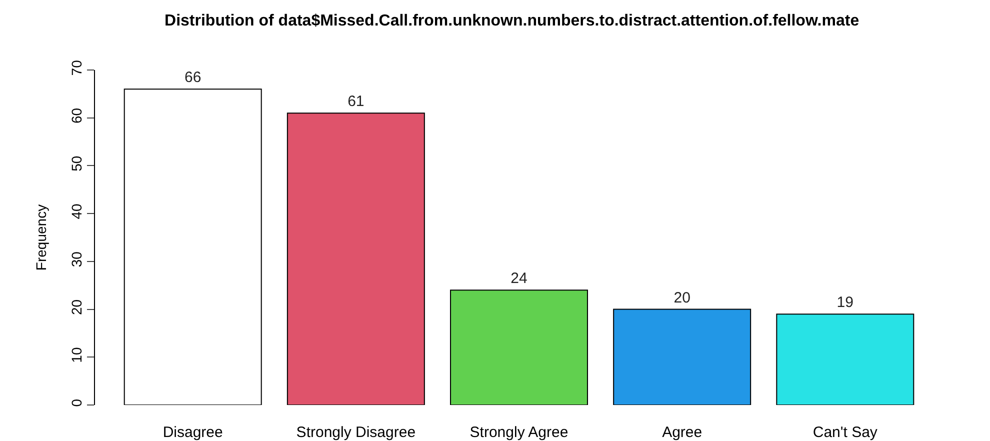  I want to click on x-tick-label: Can't Say, so click(845, 432).